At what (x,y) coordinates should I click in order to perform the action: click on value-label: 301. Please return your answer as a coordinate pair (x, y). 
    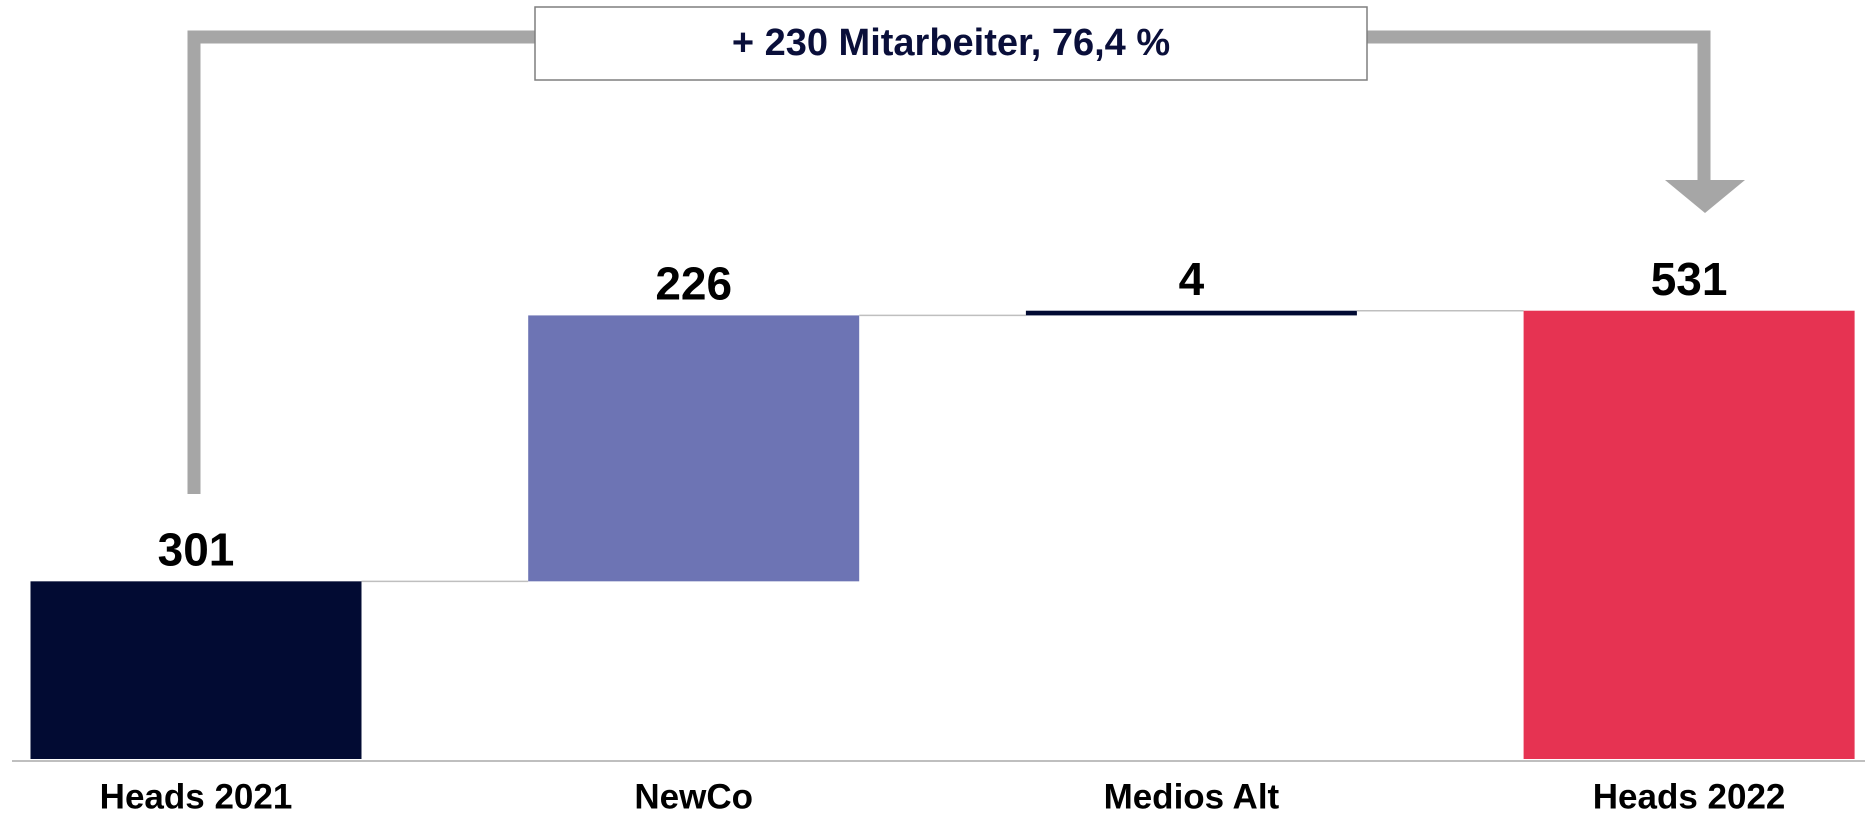
    Looking at the image, I should click on (196, 549).